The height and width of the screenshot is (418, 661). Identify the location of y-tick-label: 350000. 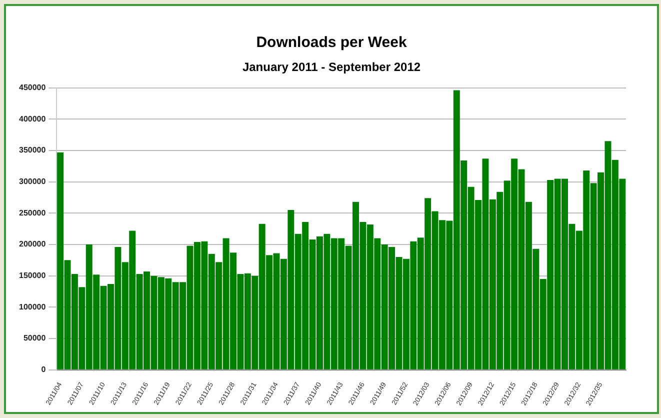
(32, 150).